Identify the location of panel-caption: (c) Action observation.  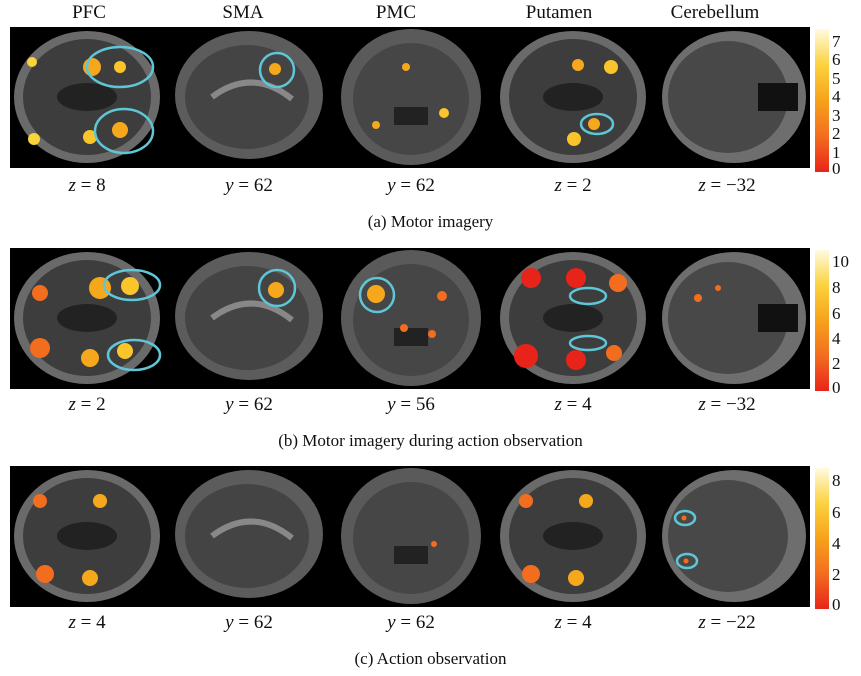
(430, 658).